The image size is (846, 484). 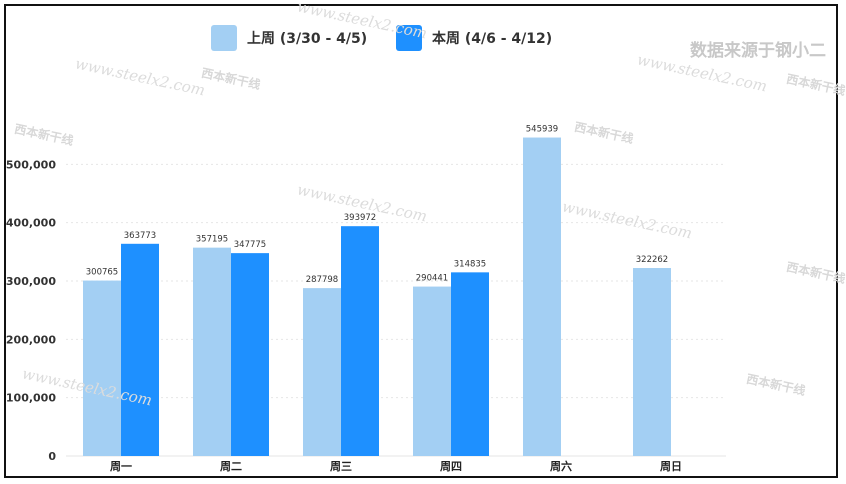 What do you see at coordinates (451, 466) in the screenshot?
I see `x-tick-label: 周四` at bounding box center [451, 466].